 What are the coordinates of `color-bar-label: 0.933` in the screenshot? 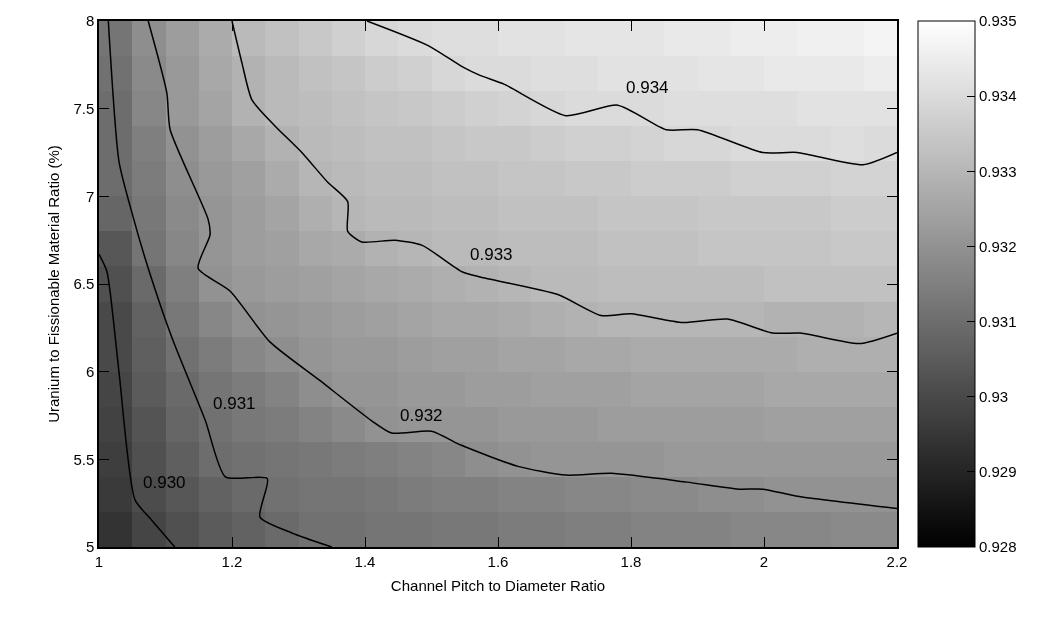 It's located at (998, 171).